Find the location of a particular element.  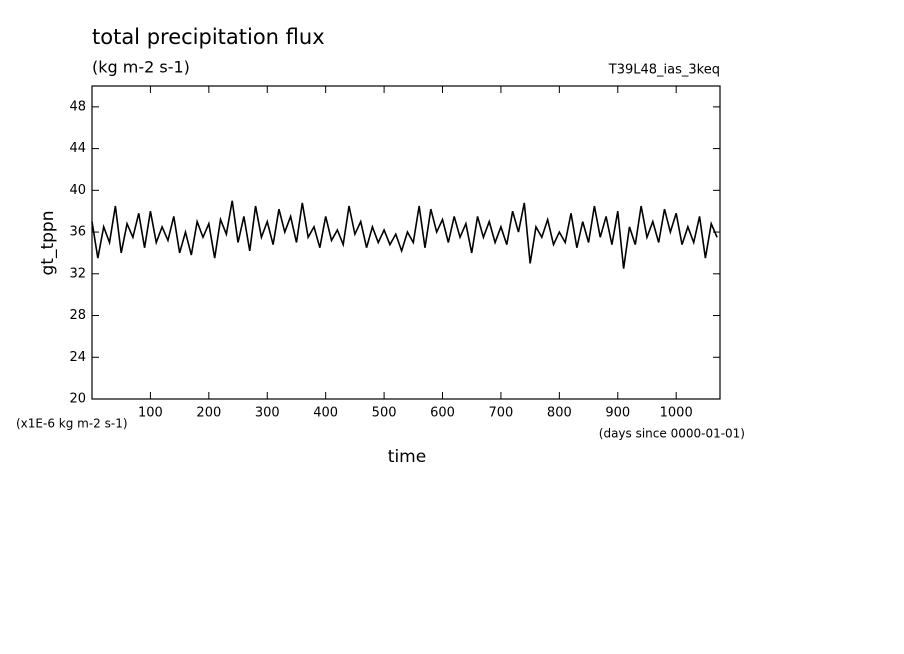

x-unit: (days since 0000-01-01) is located at coordinates (672, 434).